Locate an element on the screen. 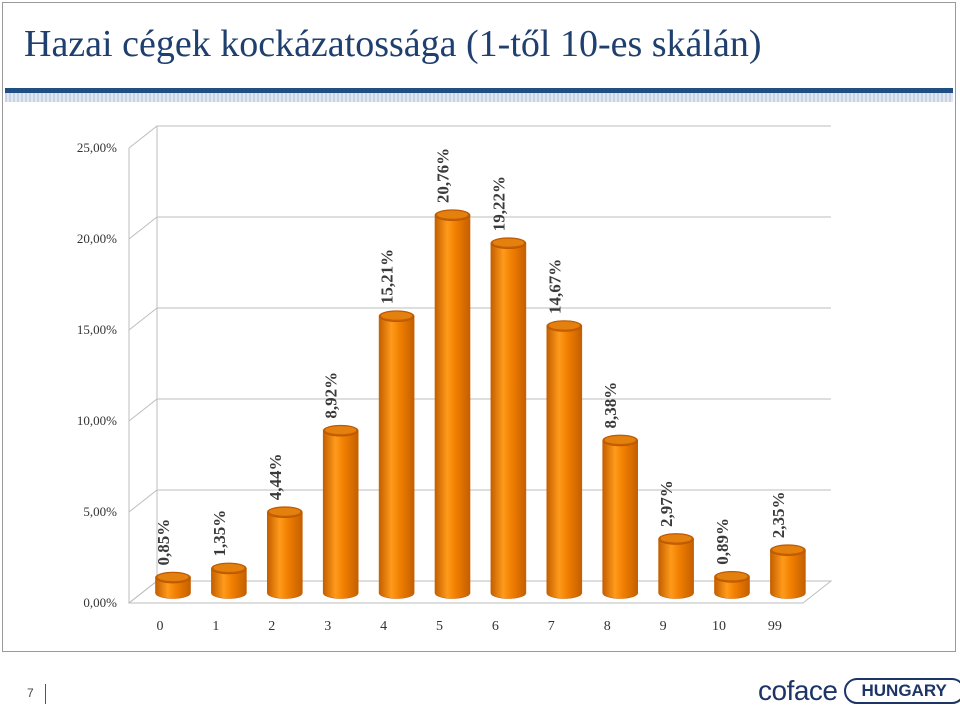 The width and height of the screenshot is (960, 708). left-wall is located at coordinates (143, 364).